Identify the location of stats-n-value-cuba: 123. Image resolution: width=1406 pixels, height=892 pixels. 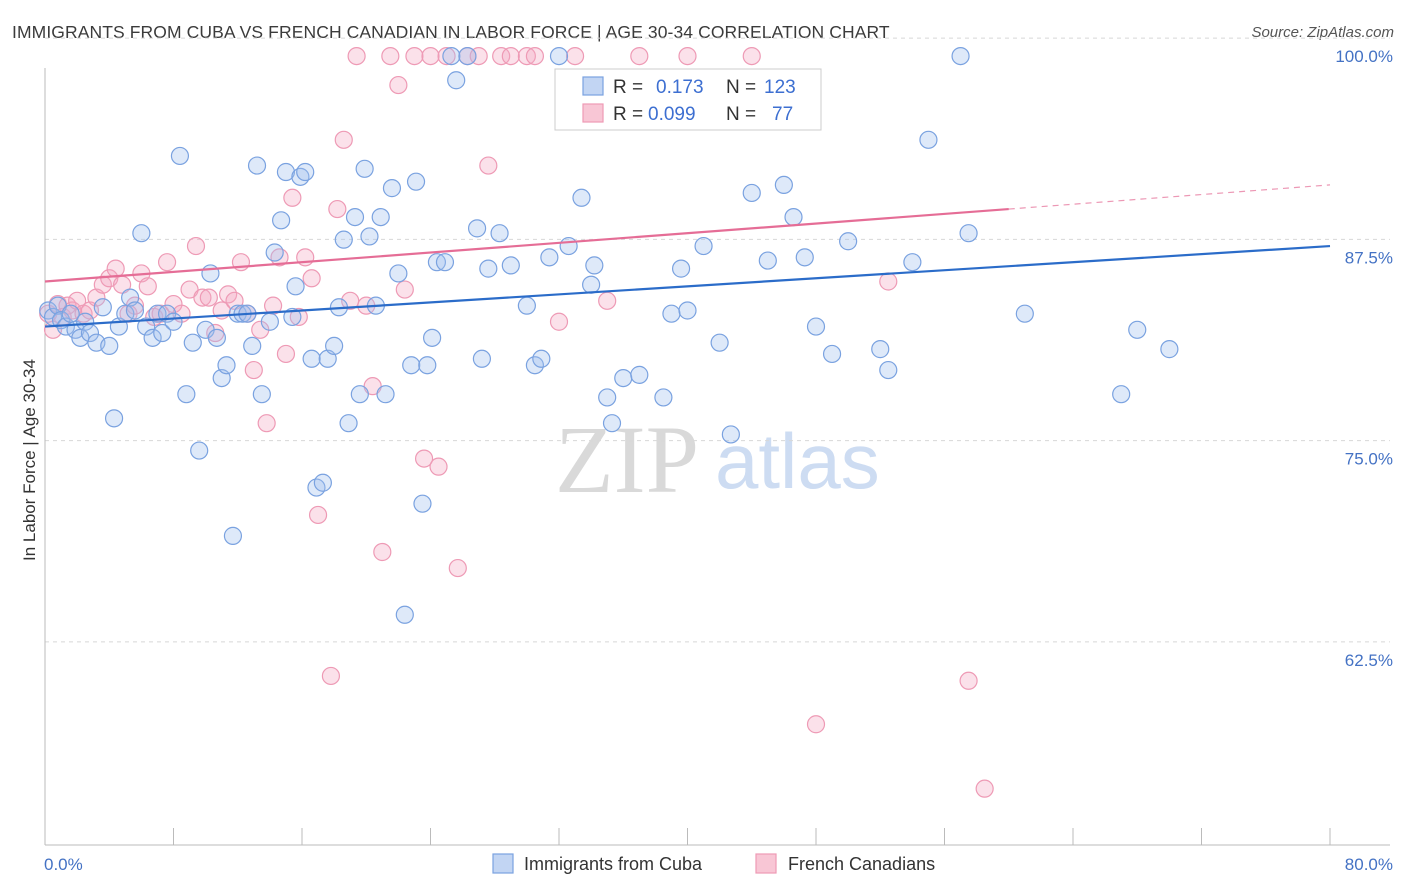
(780, 87).